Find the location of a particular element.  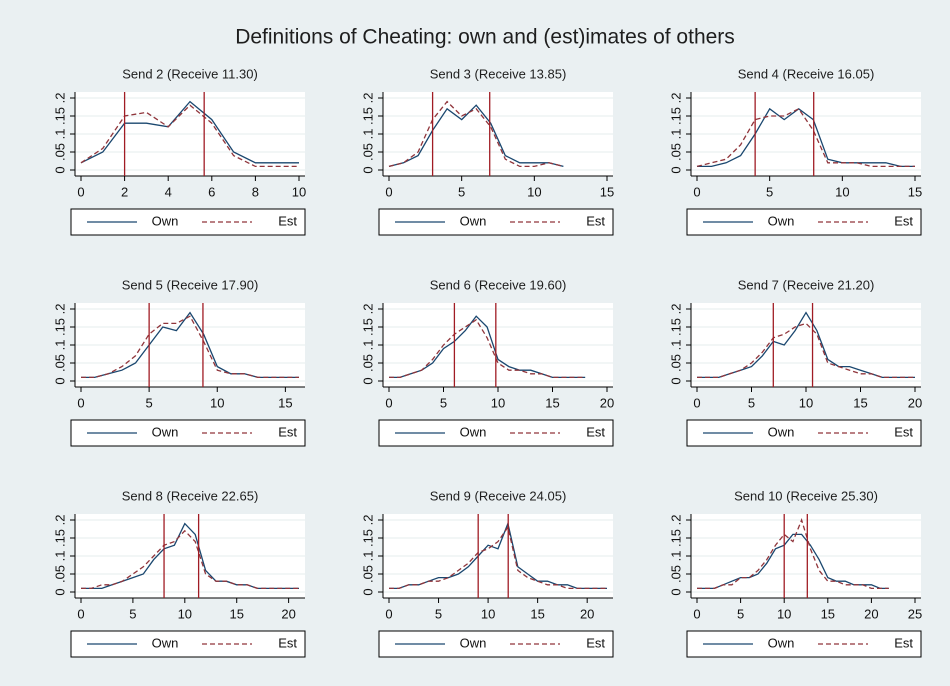

subplot-title: Send 6 (Receive 19.60) is located at coordinates (498, 284).